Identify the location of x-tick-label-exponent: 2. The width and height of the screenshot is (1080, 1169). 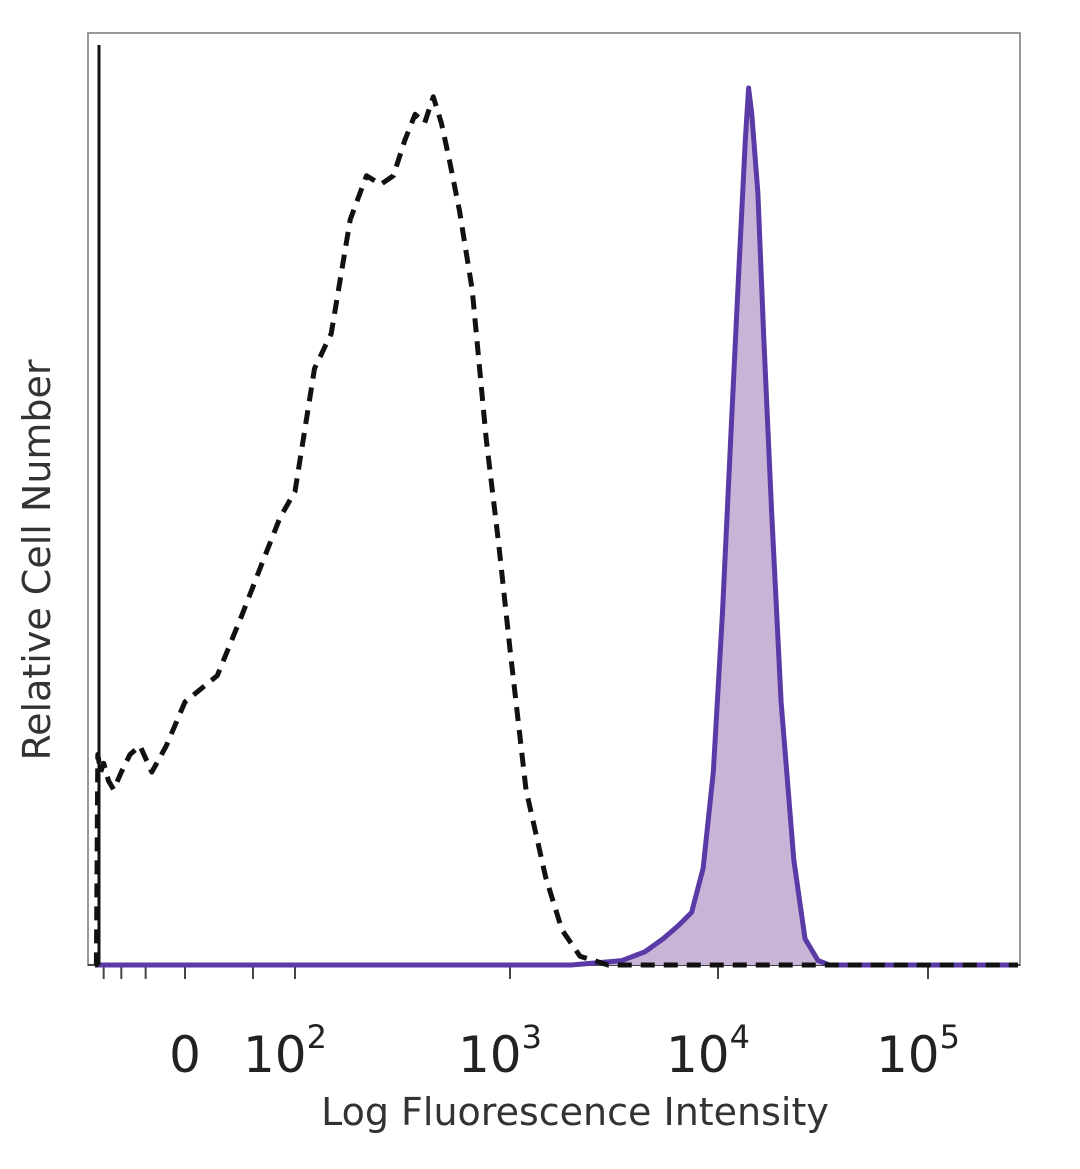
(317, 1037).